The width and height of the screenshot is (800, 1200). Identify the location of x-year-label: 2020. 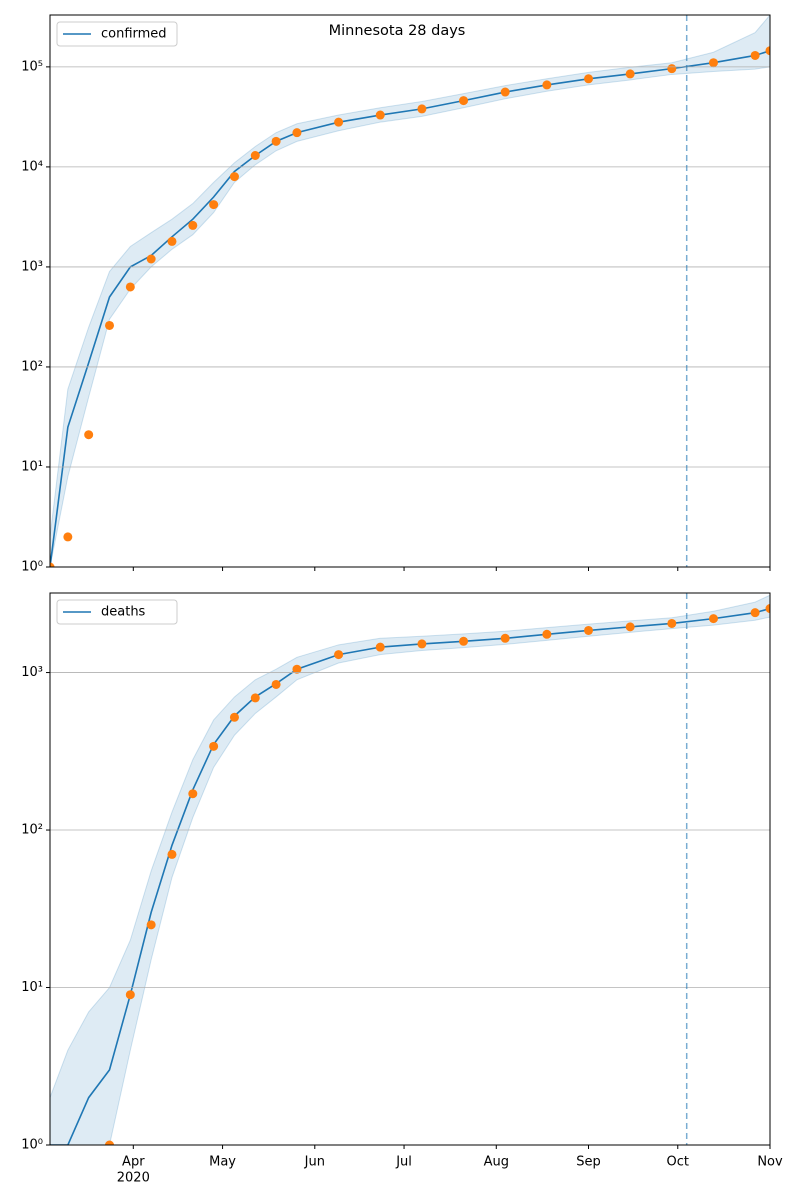
(133, 1178).